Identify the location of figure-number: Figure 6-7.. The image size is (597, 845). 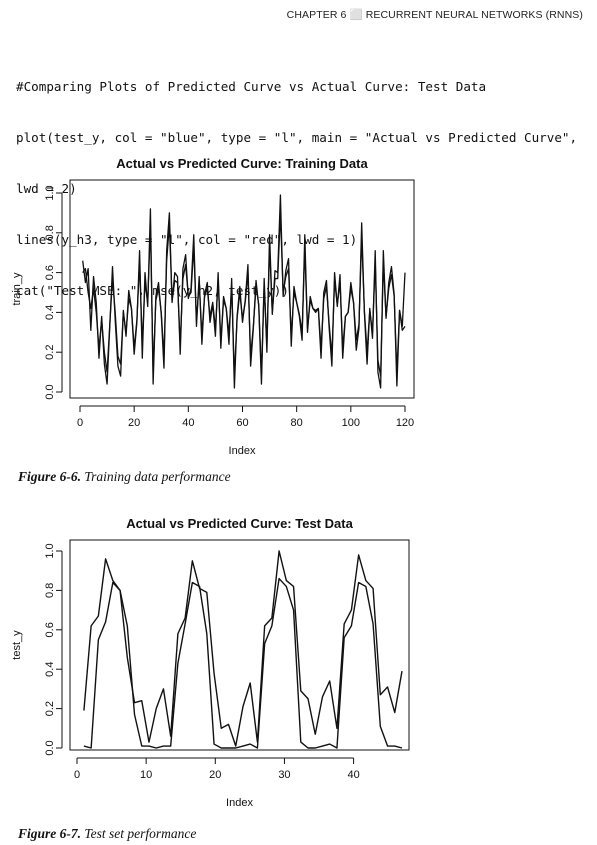
(50, 833).